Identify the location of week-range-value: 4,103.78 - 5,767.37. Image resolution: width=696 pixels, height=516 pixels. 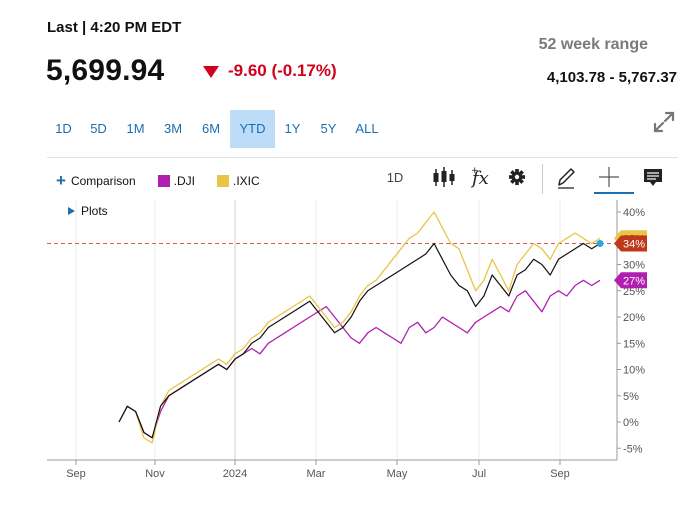
(611, 77).